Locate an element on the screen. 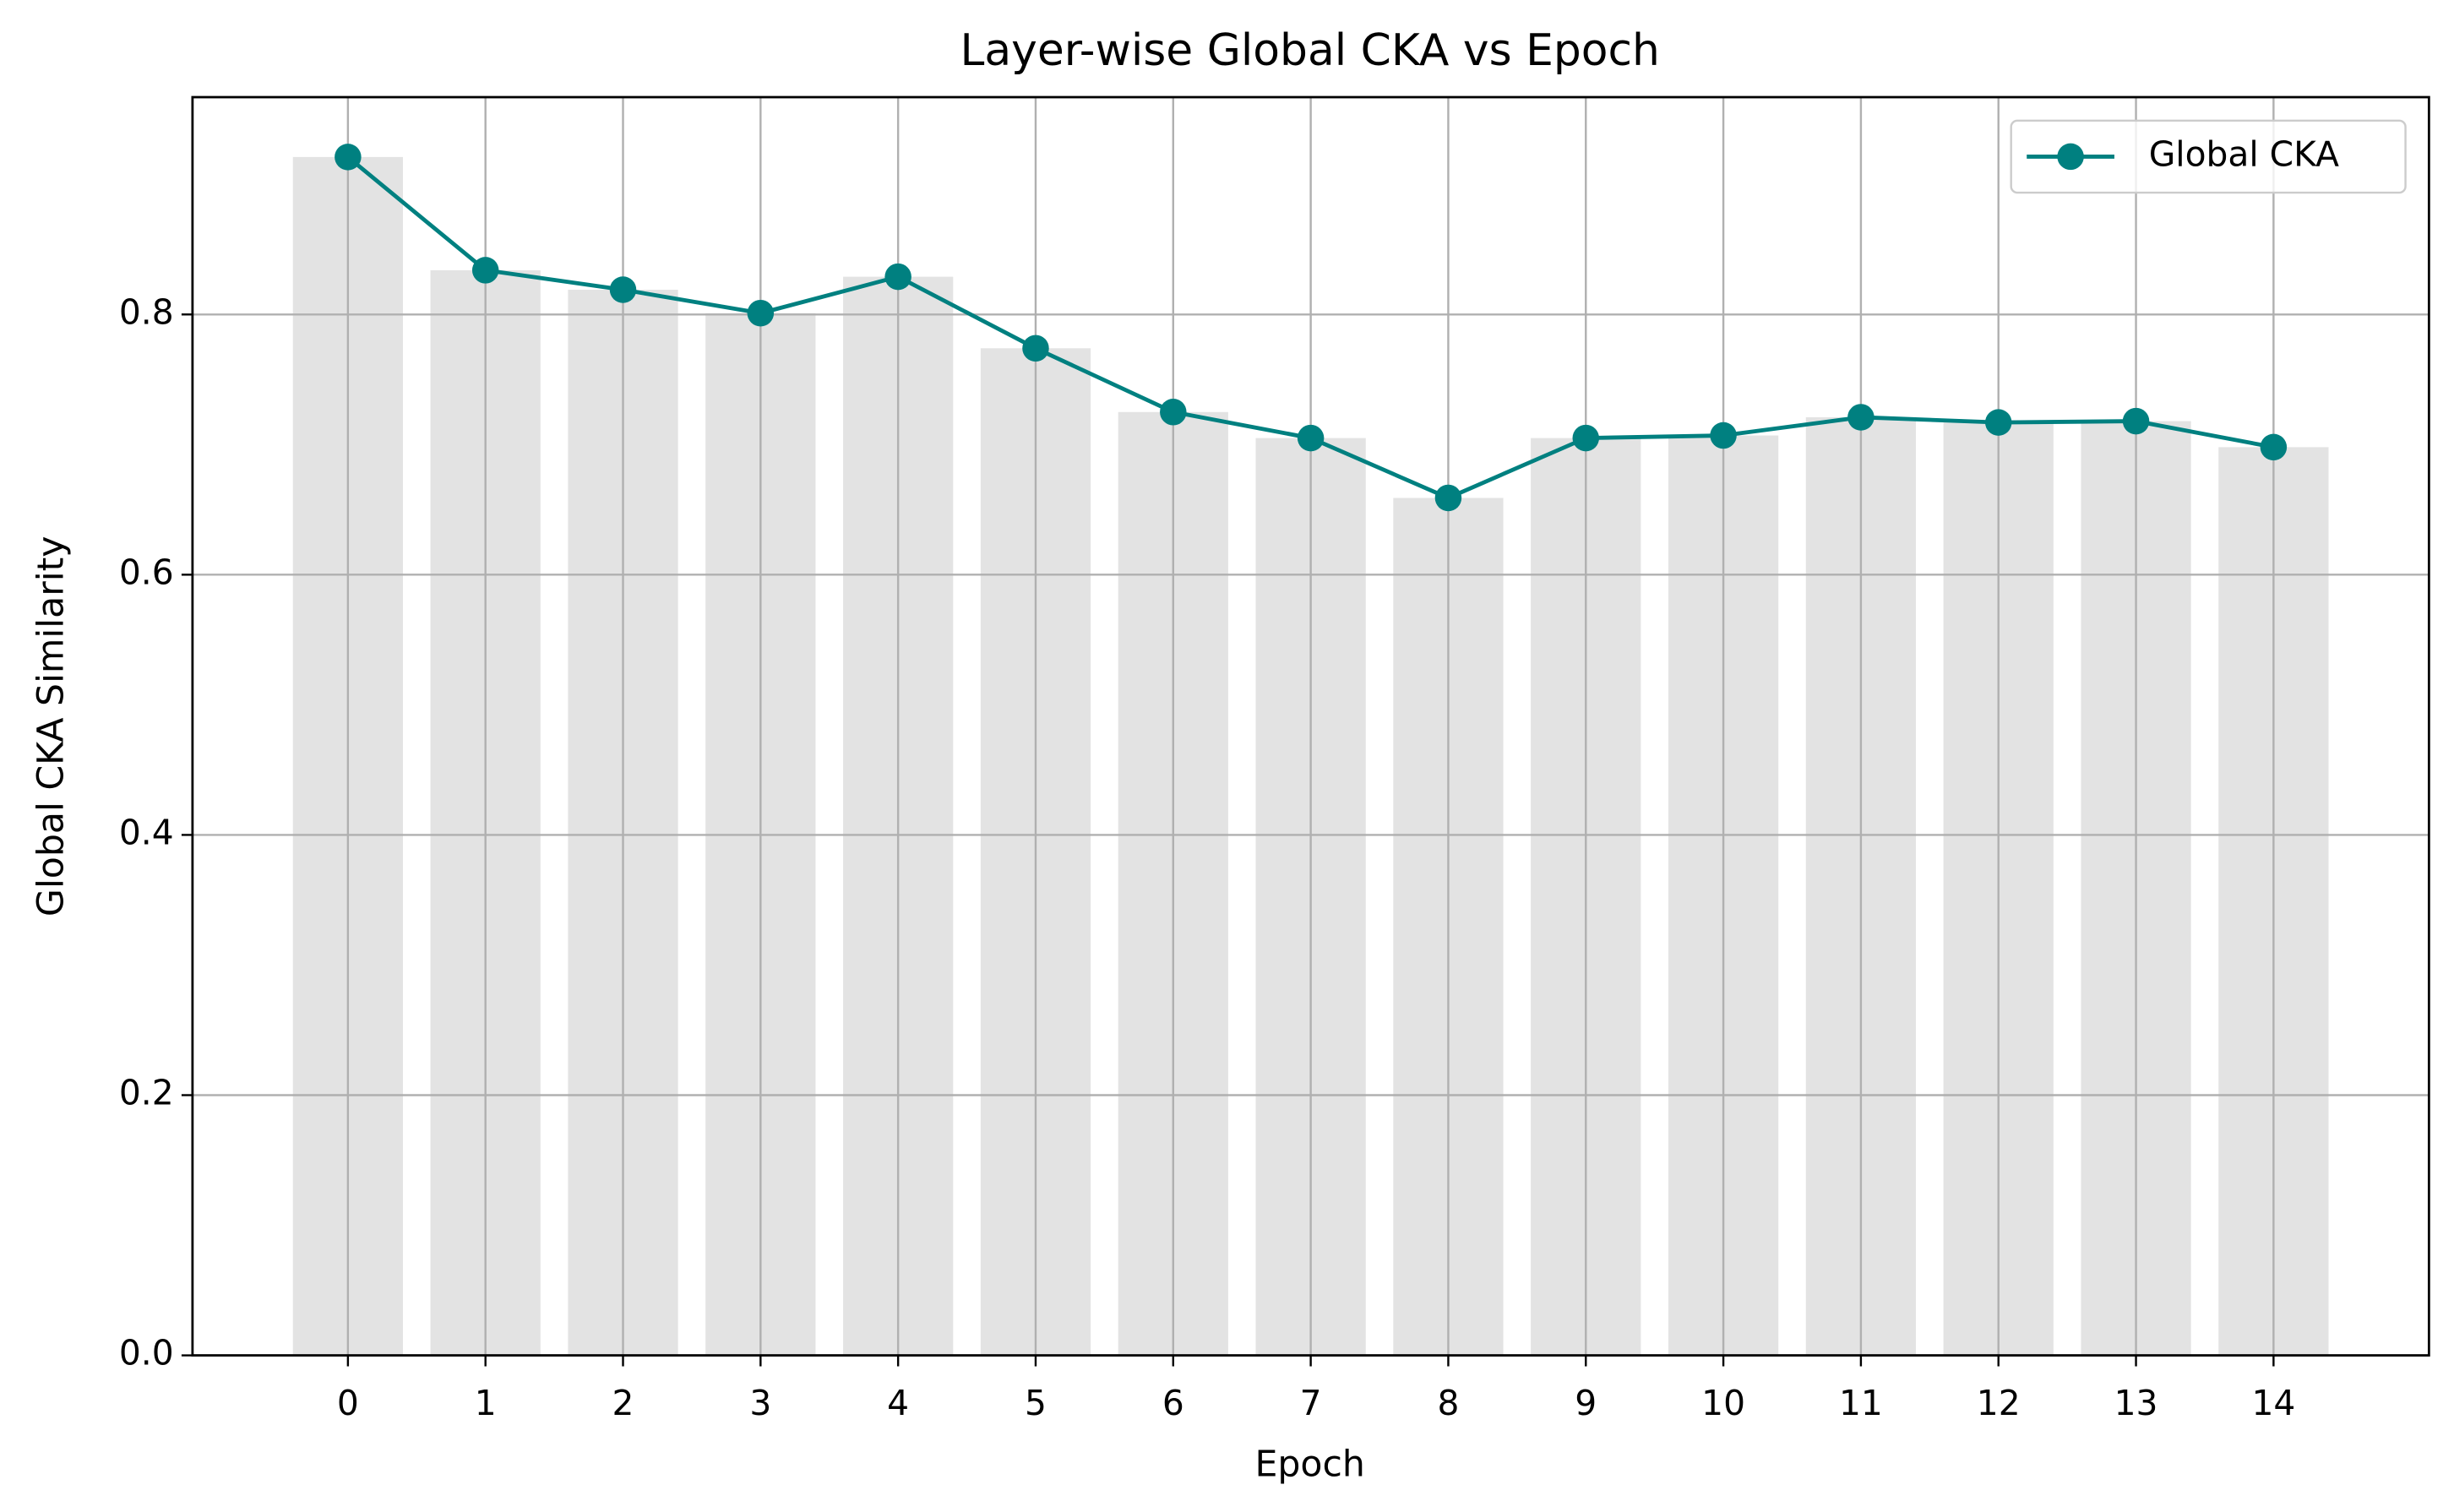 Image resolution: width=2454 pixels, height=1512 pixels. y-tick-label: 0.0 is located at coordinates (147, 1353).